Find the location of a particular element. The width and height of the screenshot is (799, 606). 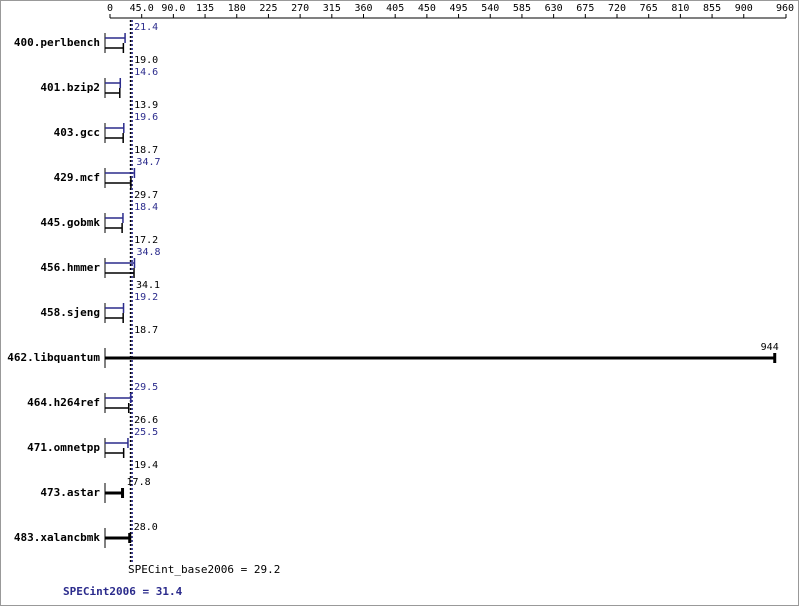

value-label: 18.4 is located at coordinates (146, 207).